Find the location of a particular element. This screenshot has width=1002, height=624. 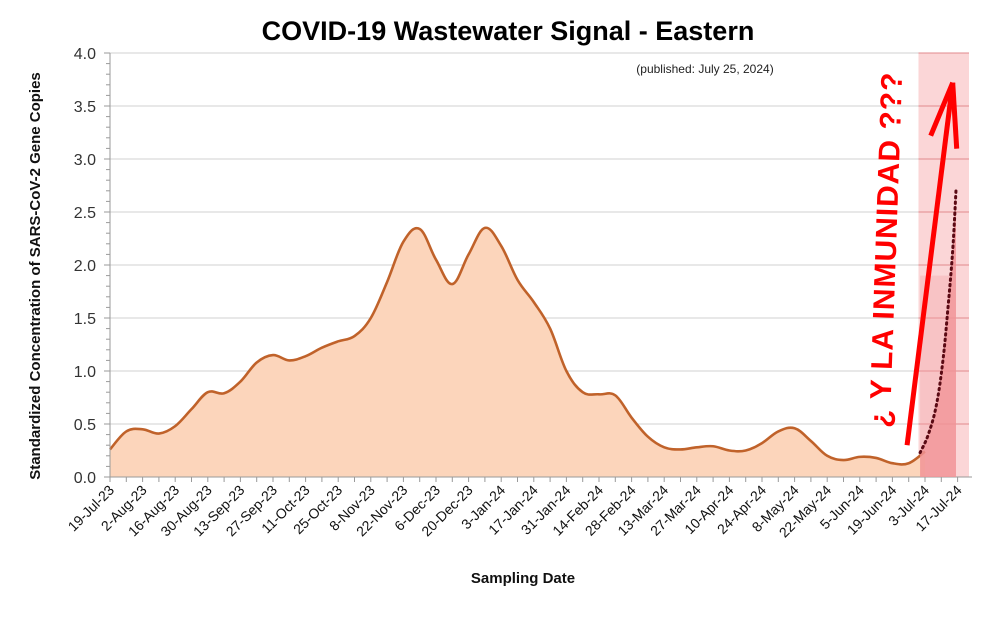

y-tick-label: 1.5 is located at coordinates (85, 319).